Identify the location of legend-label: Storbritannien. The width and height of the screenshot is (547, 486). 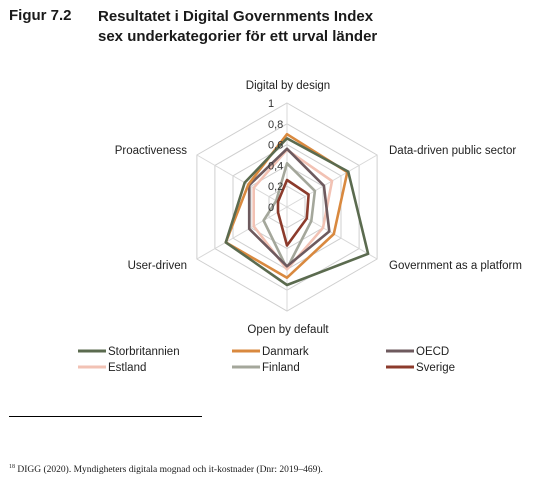
(144, 352).